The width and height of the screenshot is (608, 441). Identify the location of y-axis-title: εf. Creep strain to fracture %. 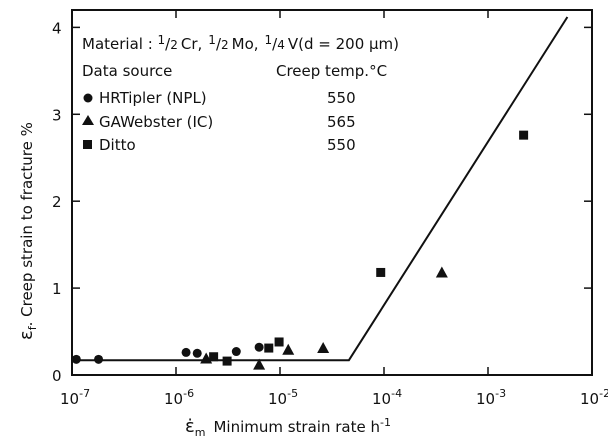
(27, 231).